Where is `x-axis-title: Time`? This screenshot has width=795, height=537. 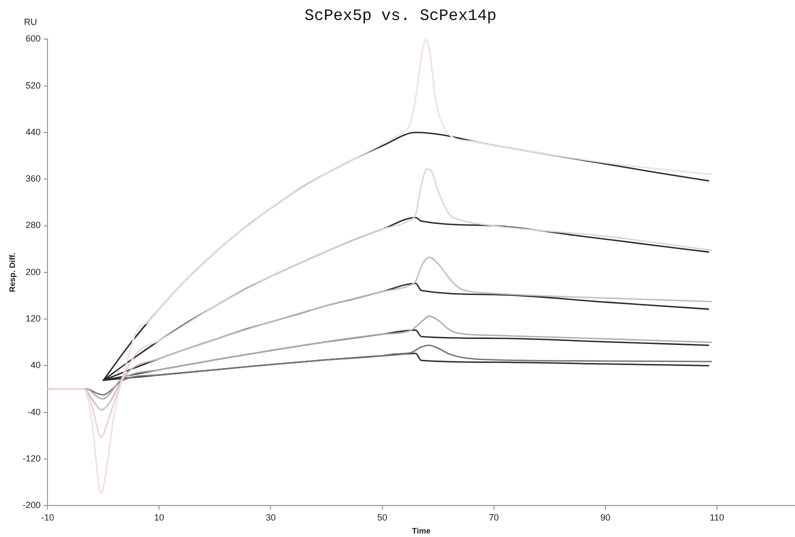
x-axis-title: Time is located at coordinates (422, 531).